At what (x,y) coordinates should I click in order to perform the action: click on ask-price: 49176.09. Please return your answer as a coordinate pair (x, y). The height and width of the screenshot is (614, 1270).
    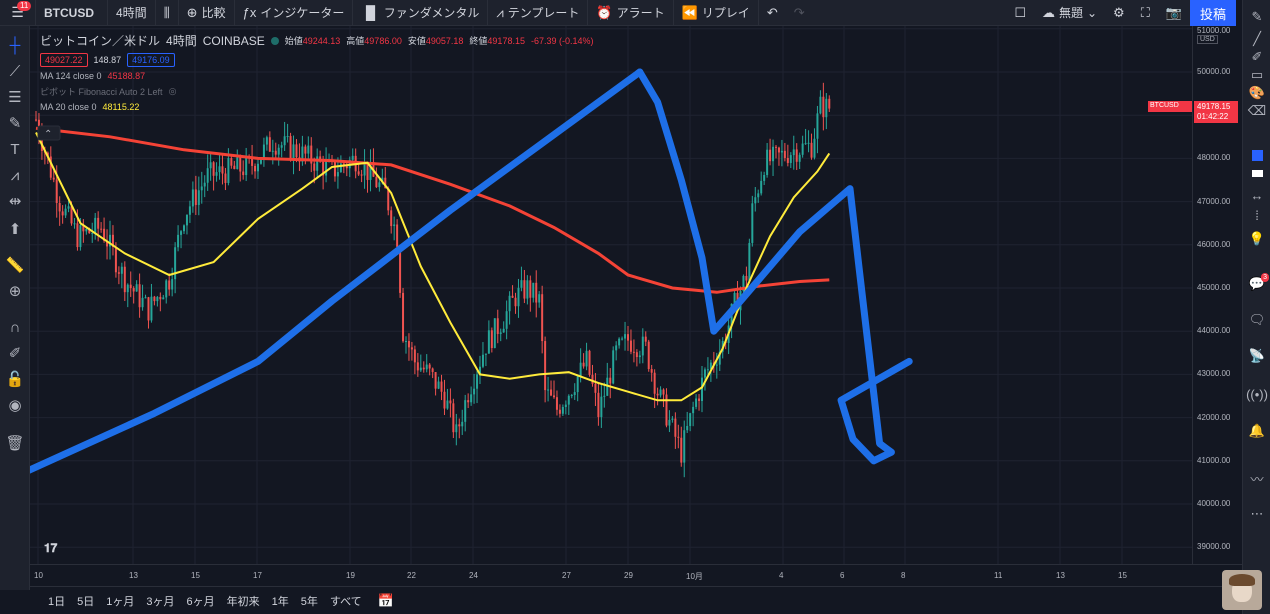
    Looking at the image, I should click on (151, 60).